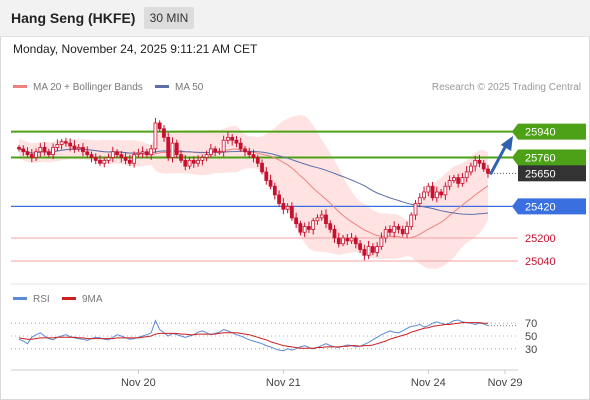 The height and width of the screenshot is (400, 590). Describe the element at coordinates (162, 86) in the screenshot. I see `ma50-legend-swatch` at that location.